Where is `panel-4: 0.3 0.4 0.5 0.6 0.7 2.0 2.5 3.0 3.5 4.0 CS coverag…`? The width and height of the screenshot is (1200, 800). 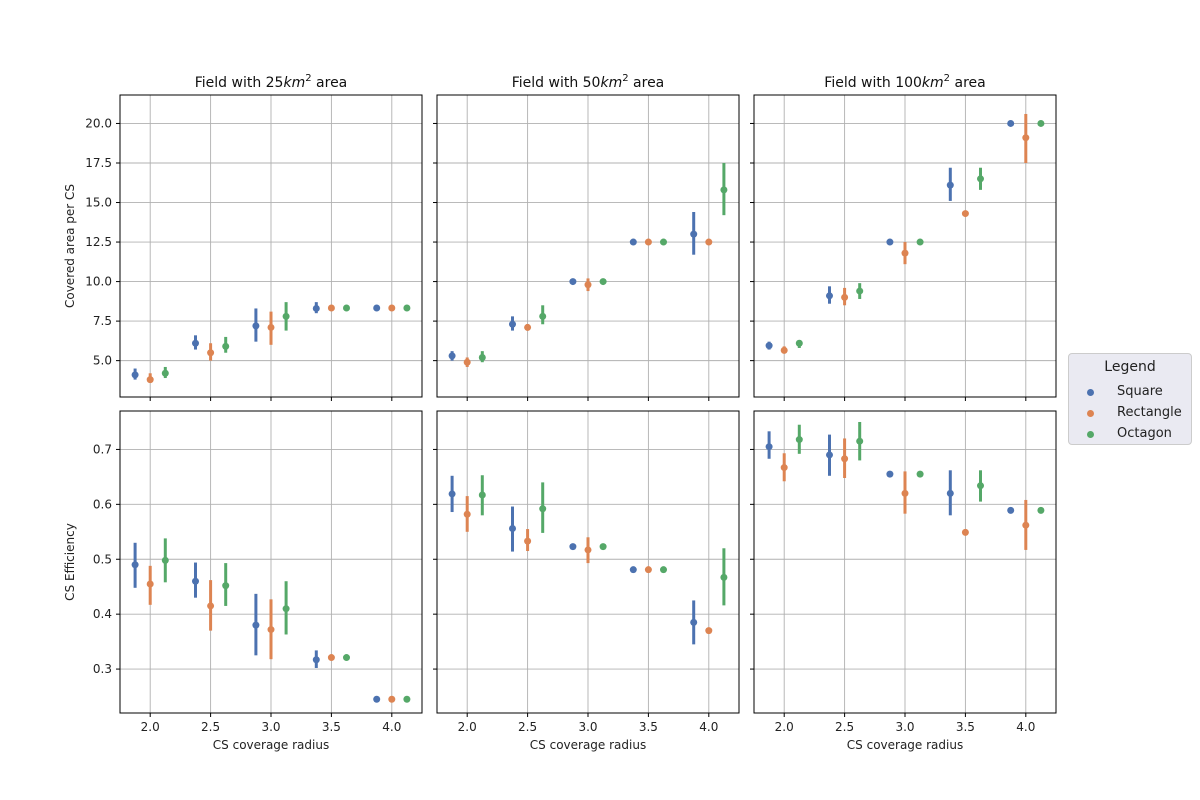 panel-4: 0.3 0.4 0.5 0.6 0.7 2.0 2.5 3.0 3.5 4.0 CS coverag… is located at coordinates (258, 581).